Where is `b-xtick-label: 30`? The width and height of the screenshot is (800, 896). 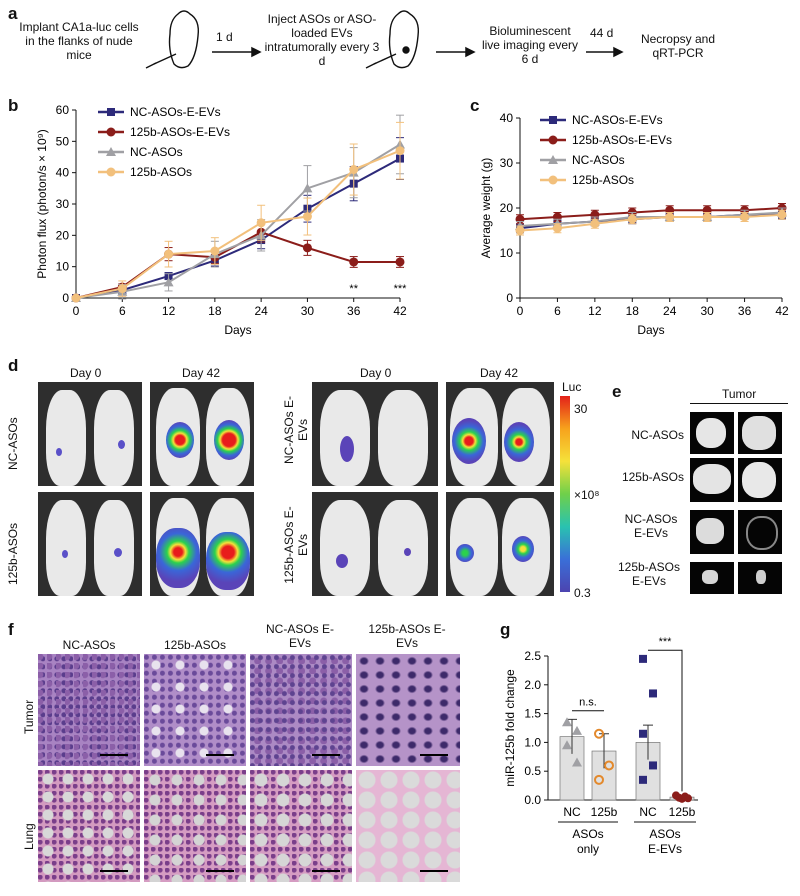
b-xtick-label: 30 is located at coordinates (308, 311).